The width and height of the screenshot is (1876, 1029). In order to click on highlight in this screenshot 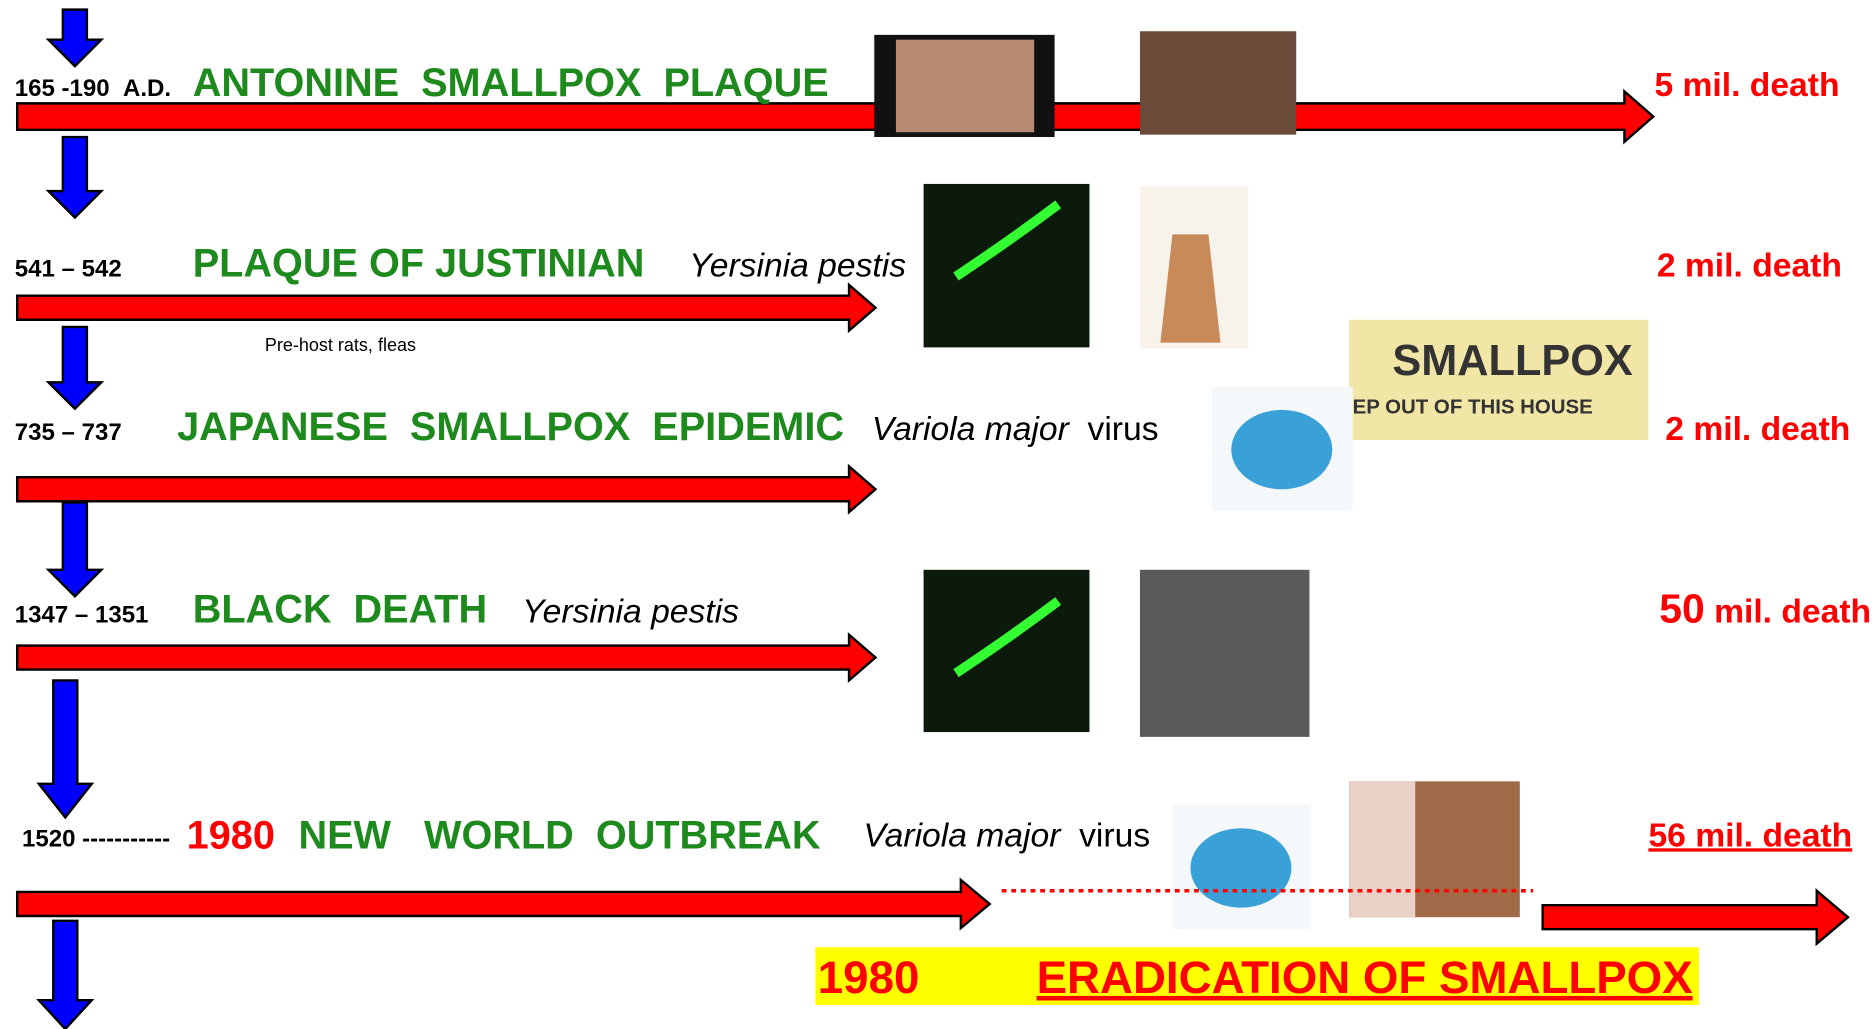, I will do `click(1257, 976)`.